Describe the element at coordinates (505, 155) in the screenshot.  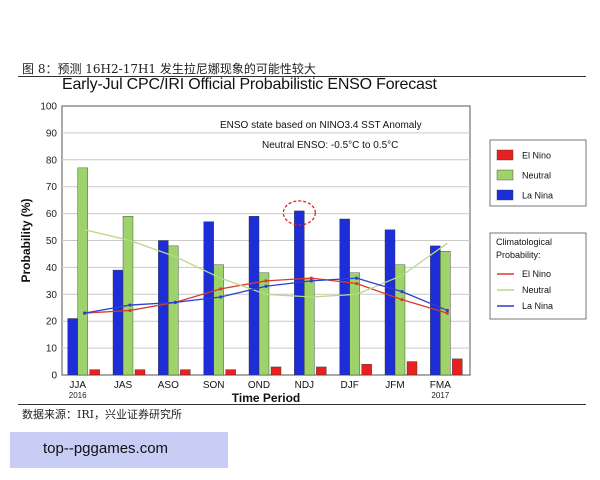
I see `legend-swatch-el-nino` at that location.